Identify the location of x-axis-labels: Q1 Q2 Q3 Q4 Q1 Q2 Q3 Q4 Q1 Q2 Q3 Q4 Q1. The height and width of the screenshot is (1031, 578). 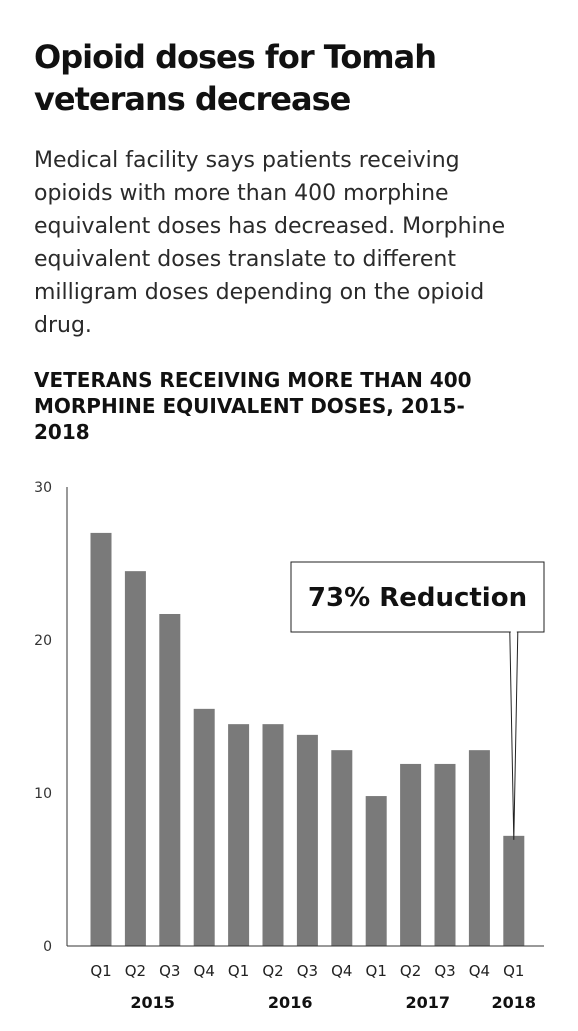
(307, 971).